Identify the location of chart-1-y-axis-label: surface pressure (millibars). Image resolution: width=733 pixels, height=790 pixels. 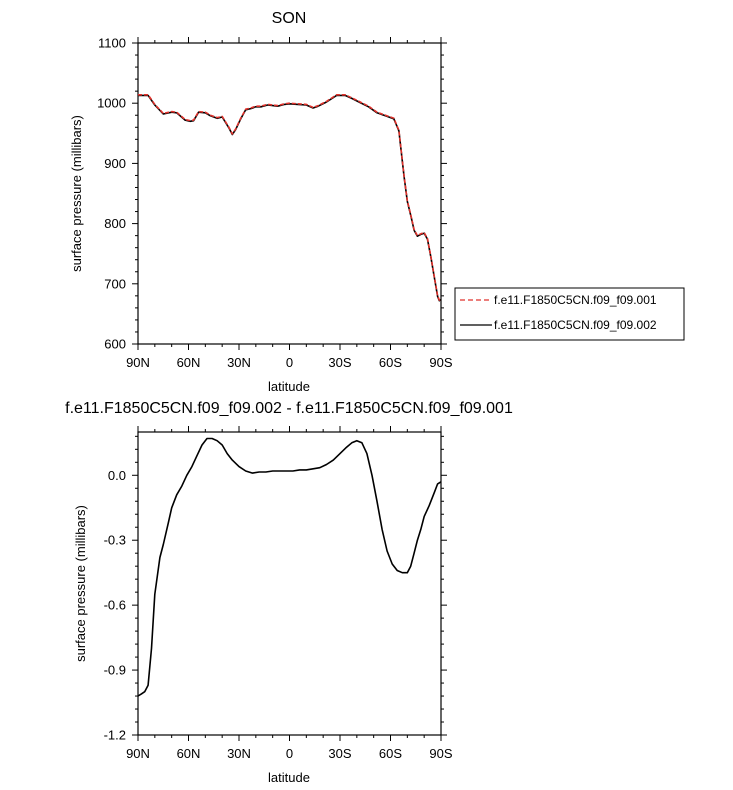
(76, 193).